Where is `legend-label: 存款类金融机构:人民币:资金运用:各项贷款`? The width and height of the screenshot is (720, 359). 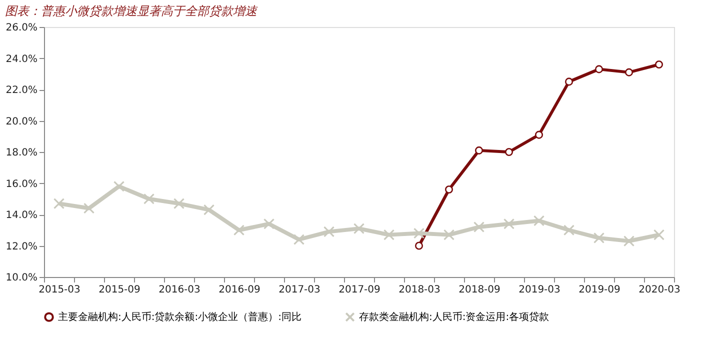
legend-label: 存款类金融机构:人民币:资金运用:各项贷款 is located at coordinates (454, 317).